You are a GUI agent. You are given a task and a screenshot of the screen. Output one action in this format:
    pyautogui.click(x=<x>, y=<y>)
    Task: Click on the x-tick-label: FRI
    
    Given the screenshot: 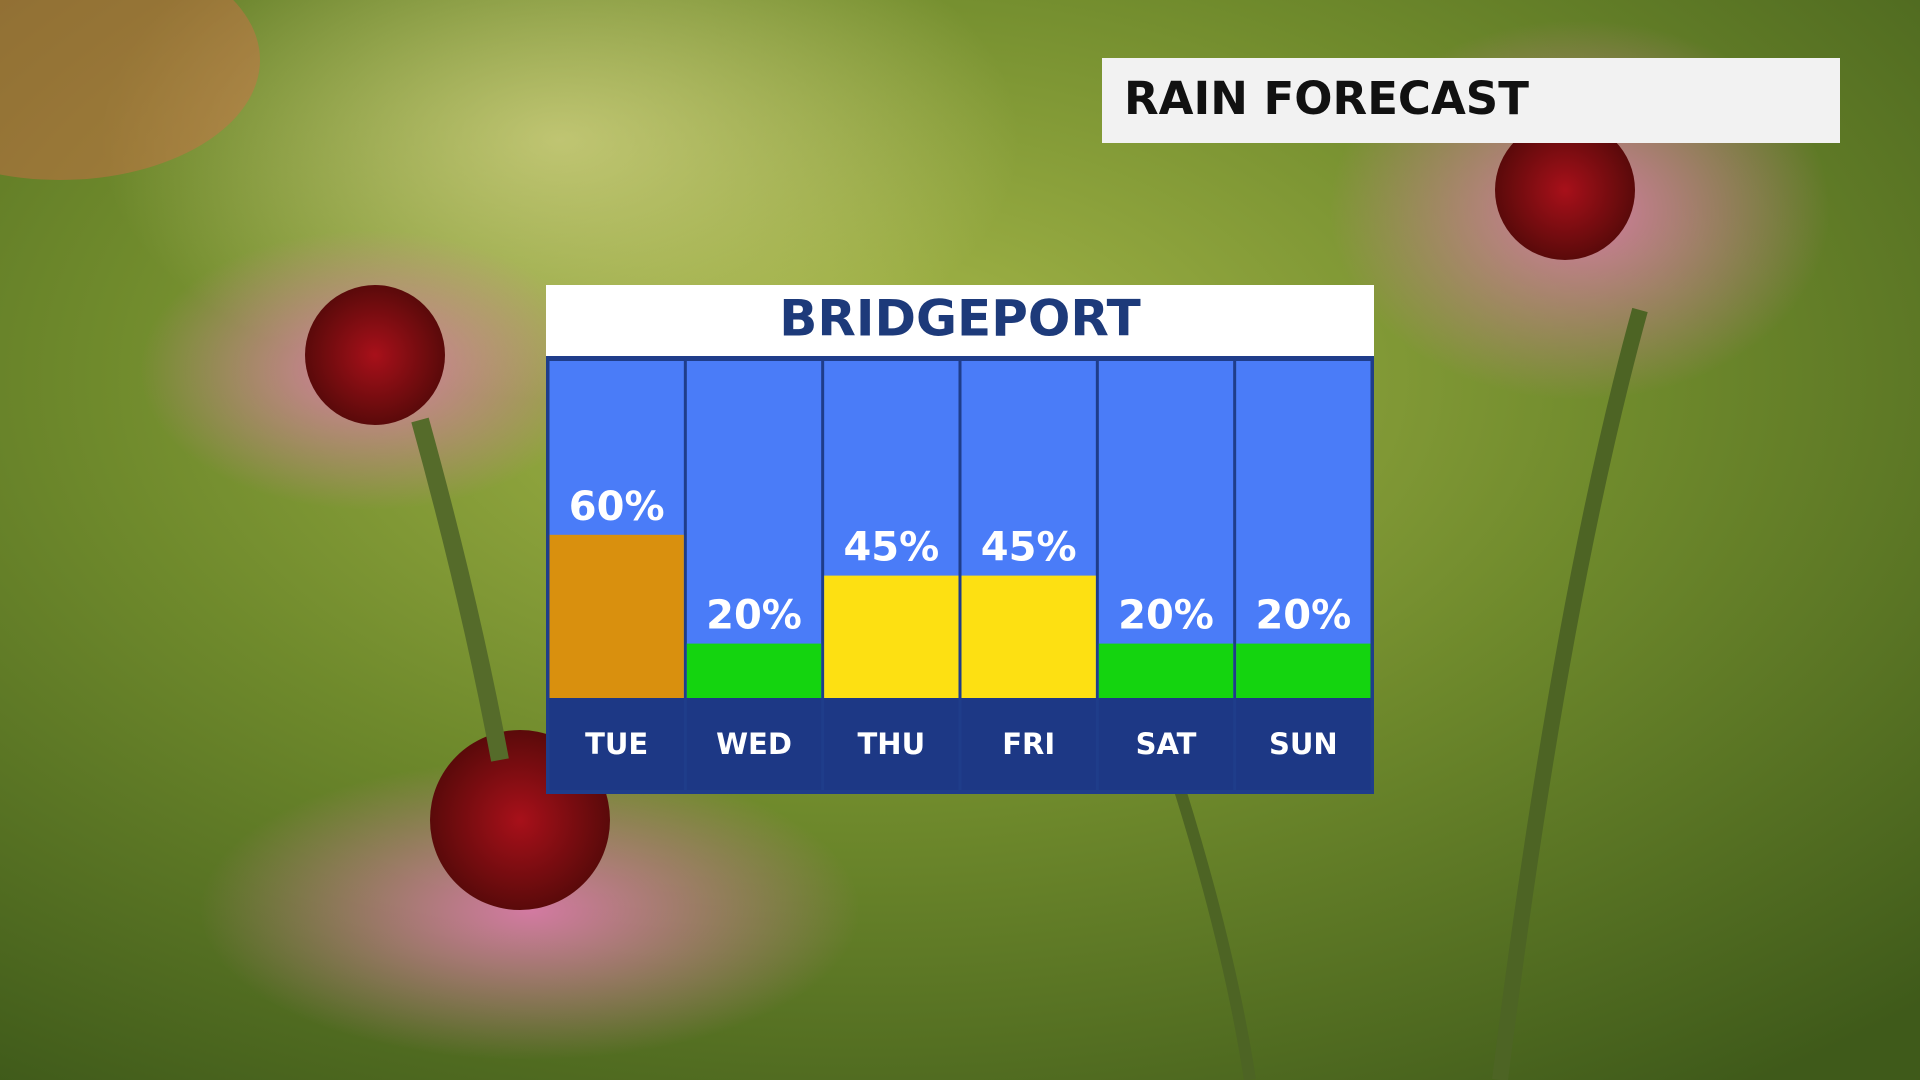 What is the action you would take?
    pyautogui.click(x=1028, y=744)
    